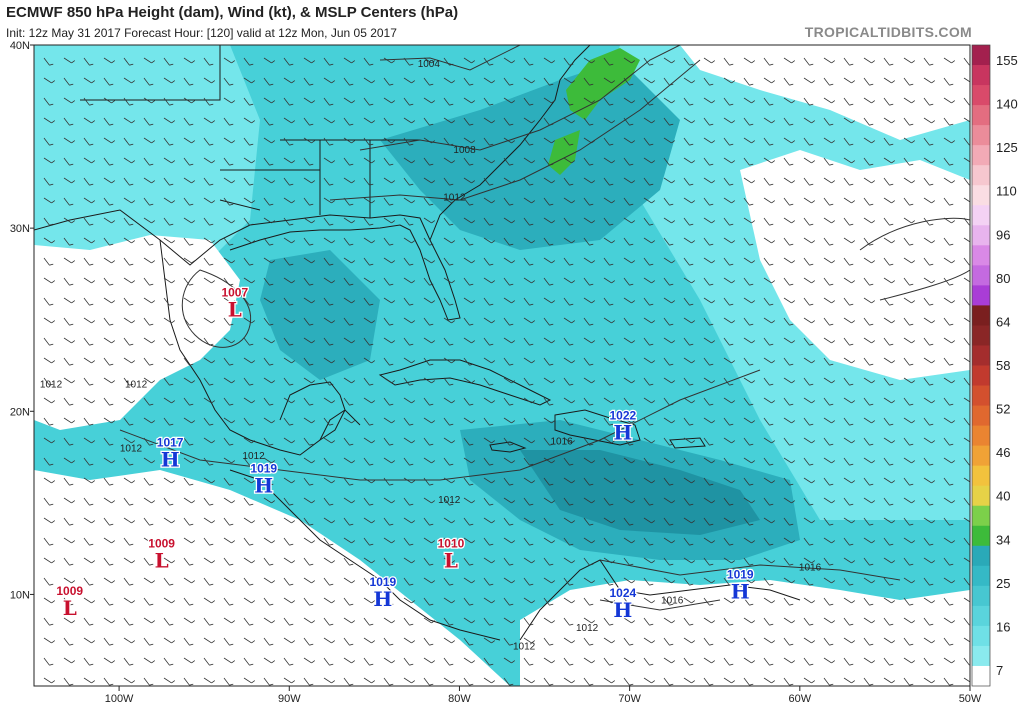 Image resolution: width=1024 pixels, height=706 pixels. I want to click on hispaniola, so click(597, 427).